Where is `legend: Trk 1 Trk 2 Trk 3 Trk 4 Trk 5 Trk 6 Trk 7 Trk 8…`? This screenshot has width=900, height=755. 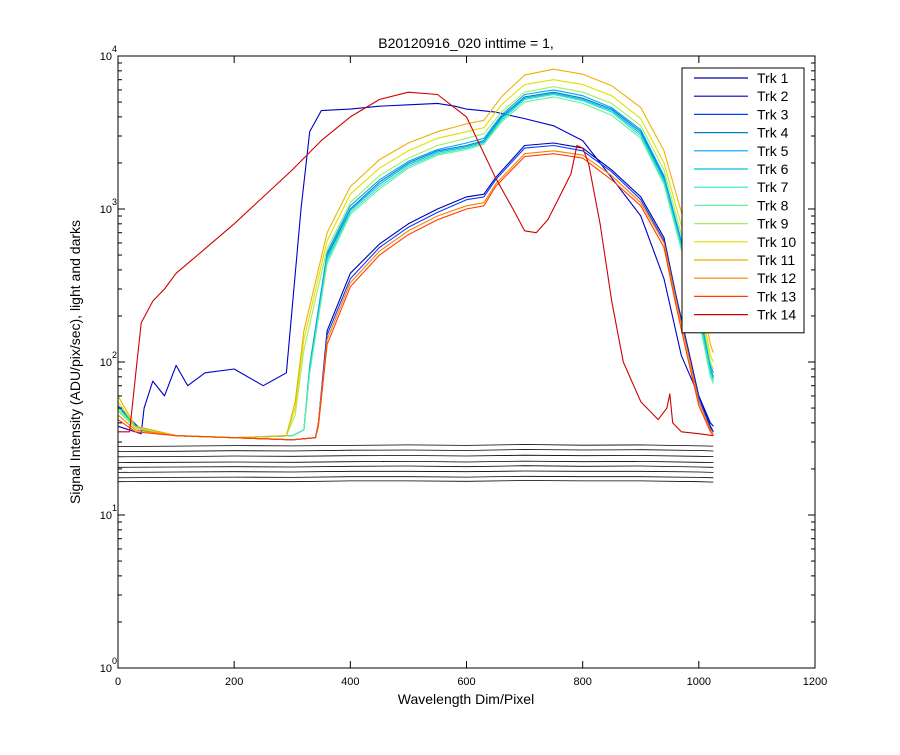
legend: Trk 1 Trk 2 Trk 3 Trk 4 Trk 5 Trk 6 Trk 7 Trk 8… is located at coordinates (743, 200).